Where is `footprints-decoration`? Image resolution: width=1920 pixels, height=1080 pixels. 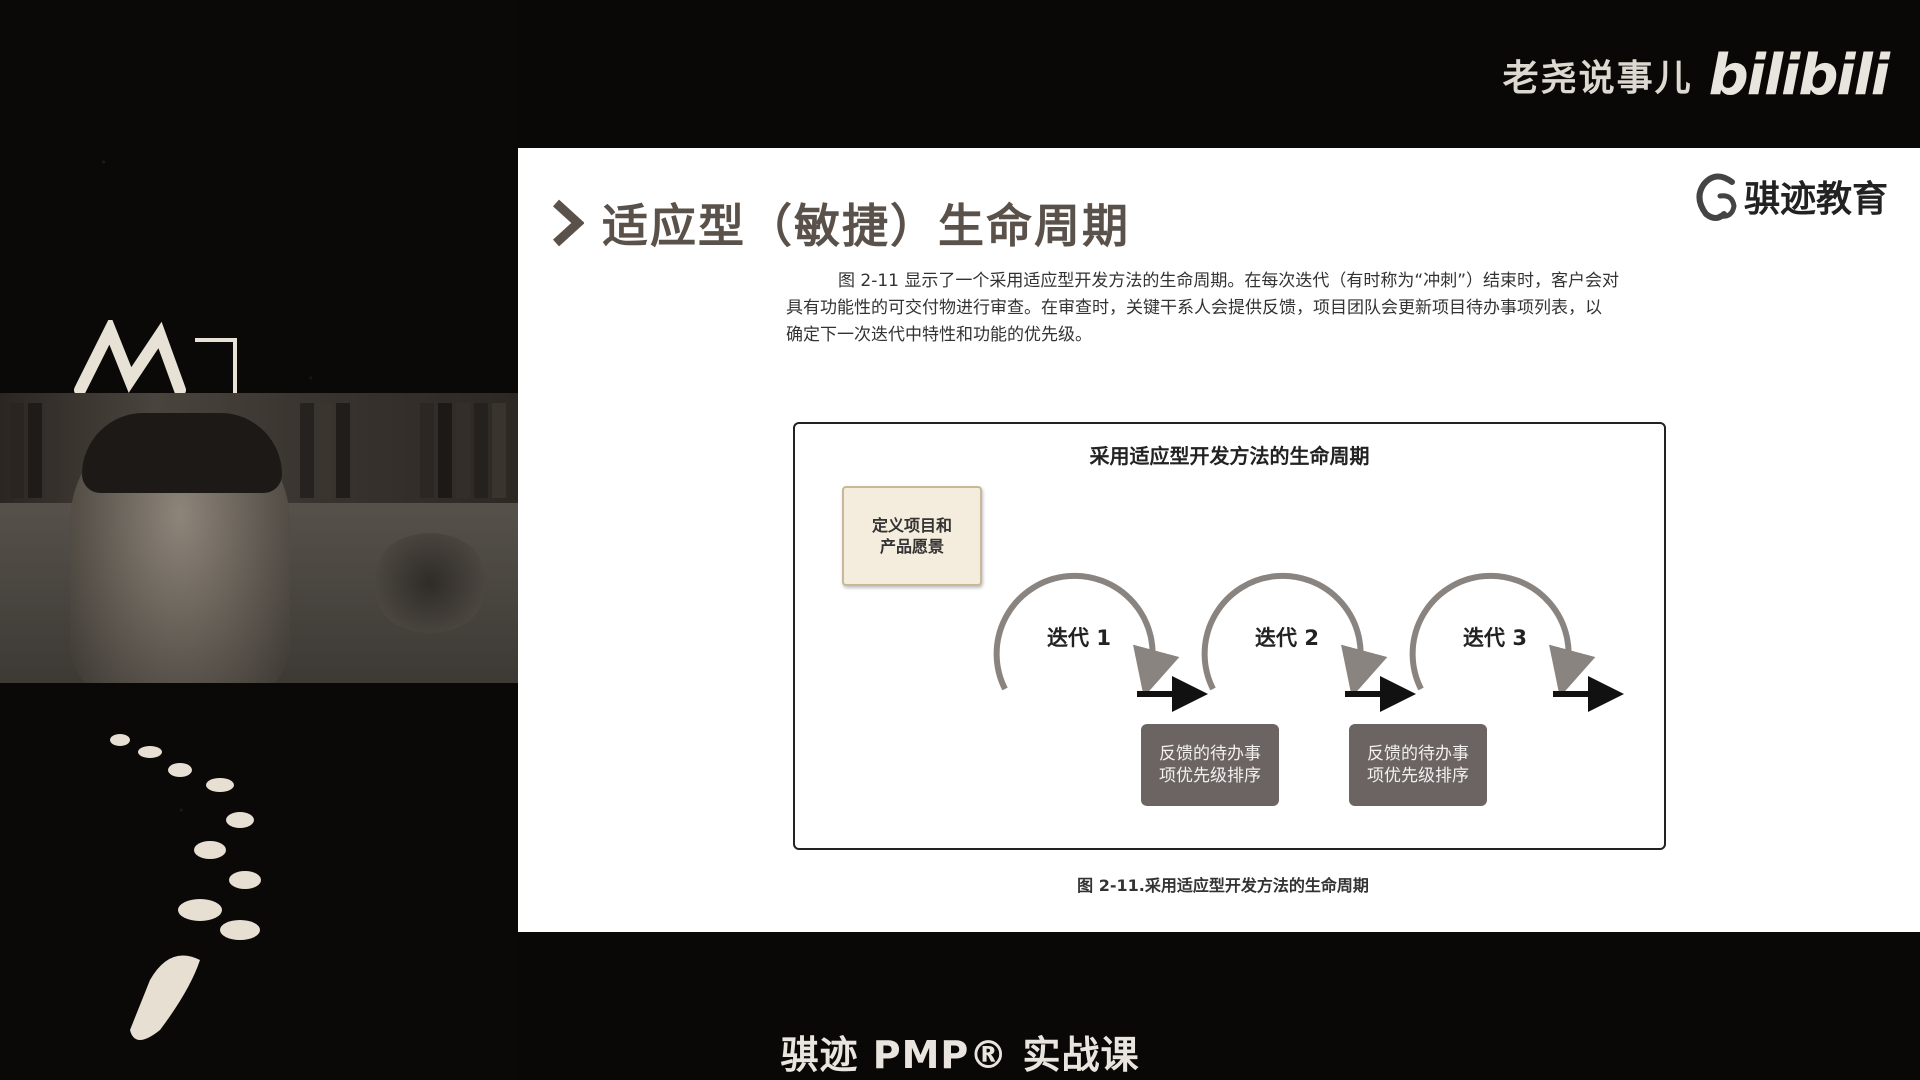
footprints-decoration is located at coordinates (185, 887).